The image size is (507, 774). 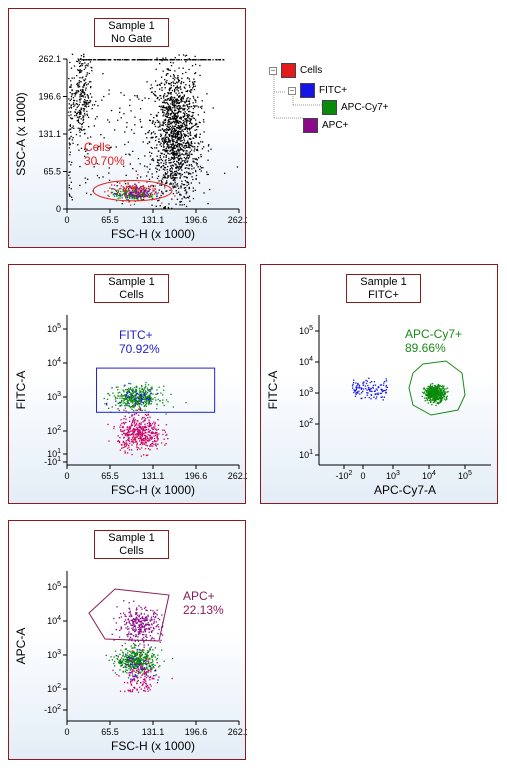 I want to click on gate-apc-polygon, so click(x=129, y=615).